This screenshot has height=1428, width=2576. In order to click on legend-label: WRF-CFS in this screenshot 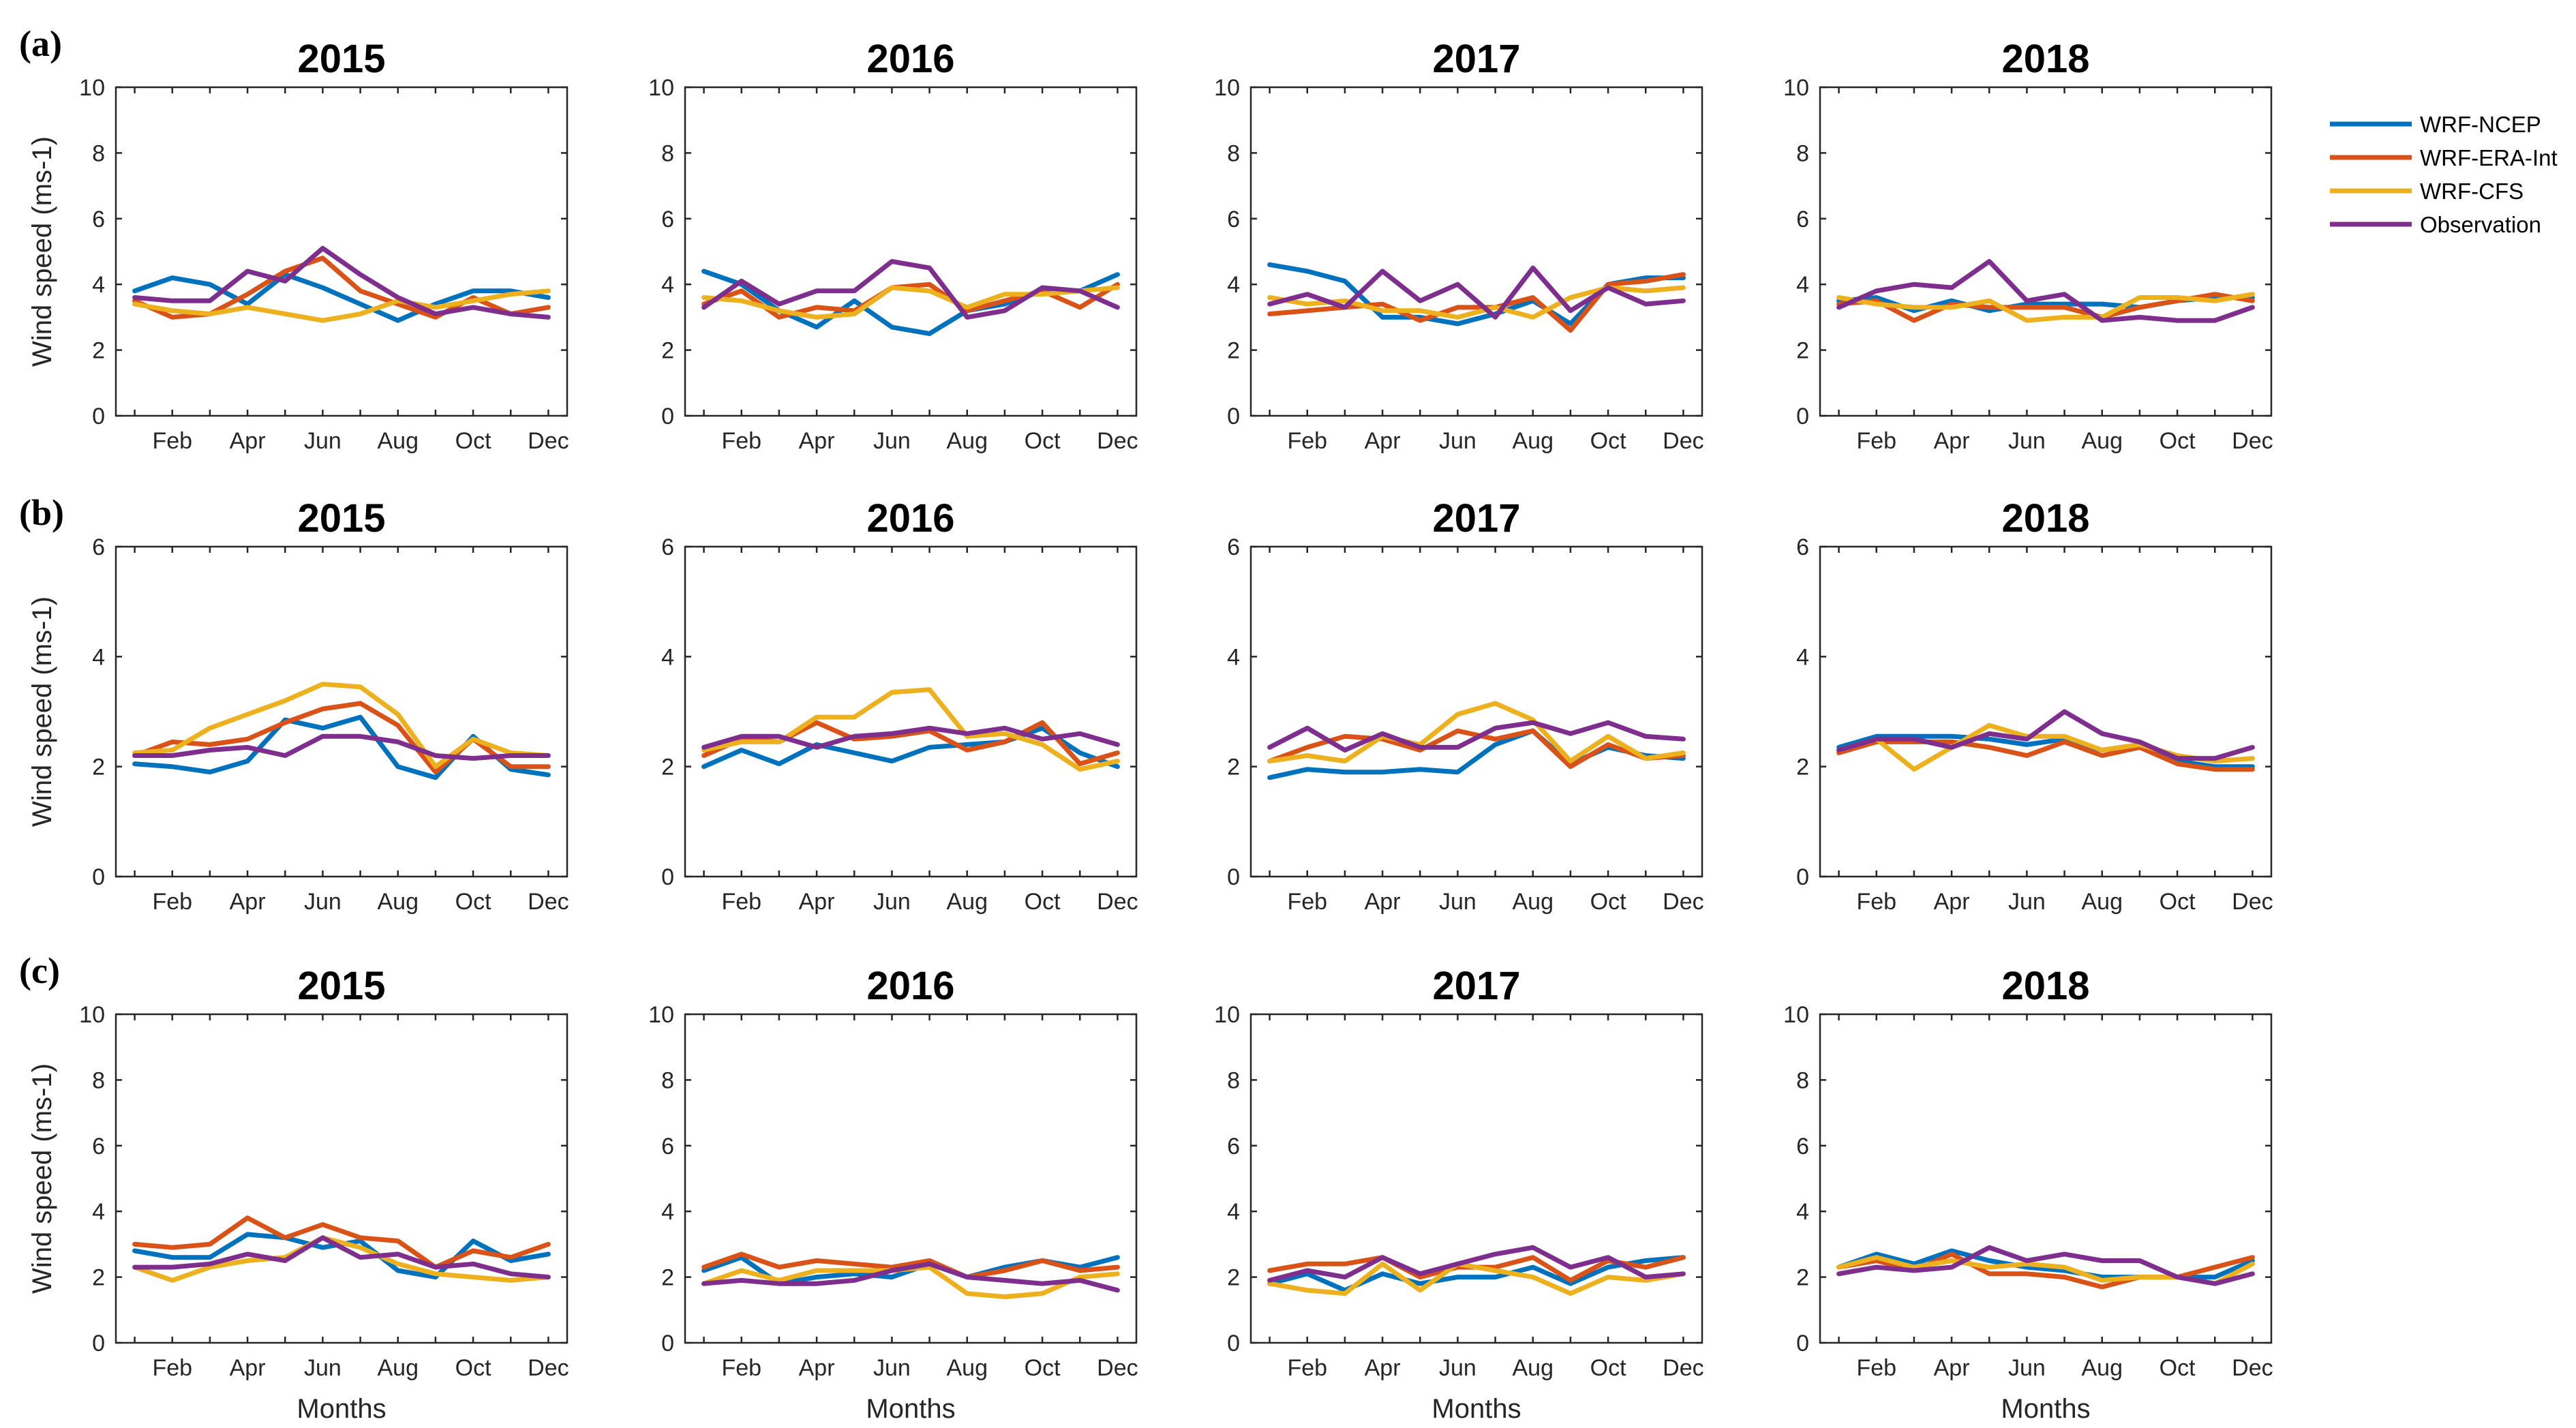, I will do `click(2472, 191)`.